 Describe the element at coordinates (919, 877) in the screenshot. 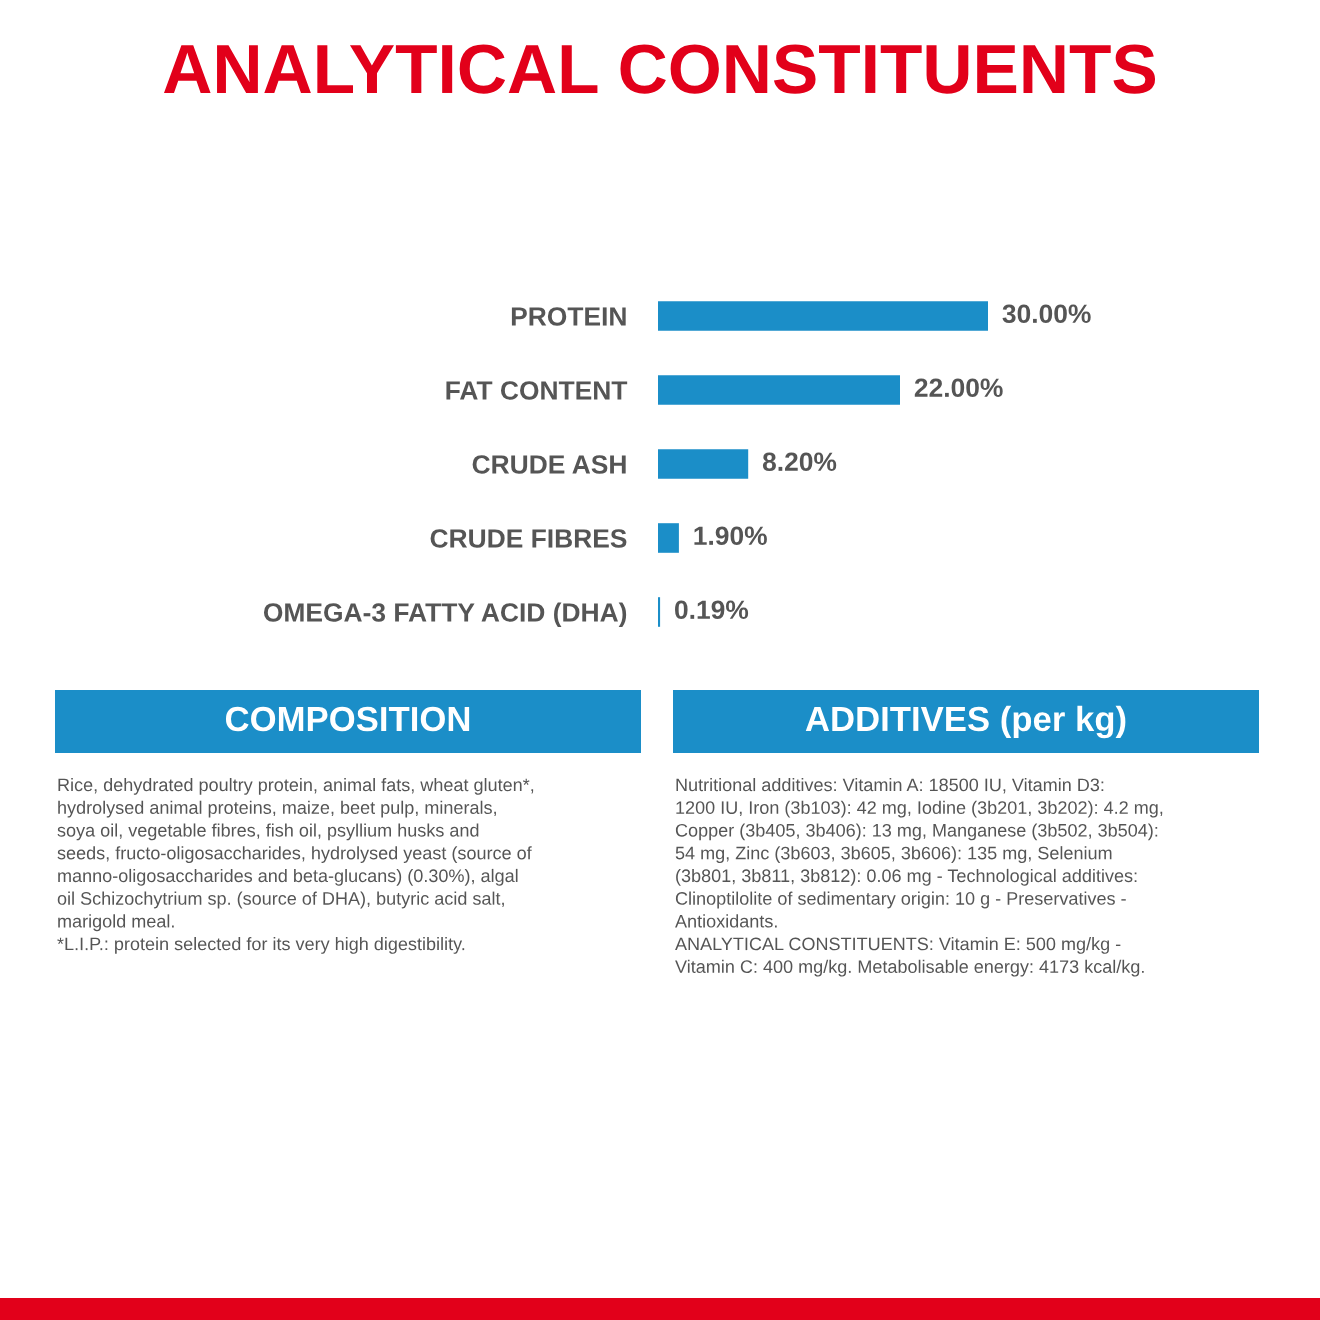

I see `text: Nutritional additives: Vitamin A: 18500 IU, Vitamin D3: 1200 IU, Iron (3b103): 42 mg, Iodine (3b201, 3b202): 4.2 mg, Copper (3b405, 3b406): 13 mg, Manganese (3b502, 3b504): 54 mg, Zinc (3b603, 3b605, 3b606): 135 mg, Selenium (3b801, 3b811, 3b812): 0.06 mg - Technological additives: Clinoptilolite of sedimentary origin: 10 g - Preservatives - Antioxidants. ANALYTICAL CONSTITUENTS: Vitamin E: 500 mg/kg - Vitamin C: 400 mg/kg. Metabolisable energy: 4173 kcal/kg.` at that location.